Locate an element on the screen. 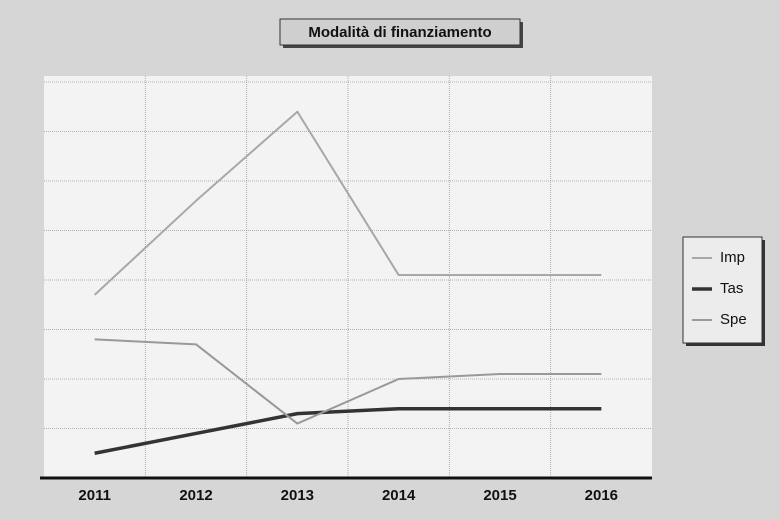 This screenshot has width=779, height=519. legend-label: Imp is located at coordinates (732, 257).